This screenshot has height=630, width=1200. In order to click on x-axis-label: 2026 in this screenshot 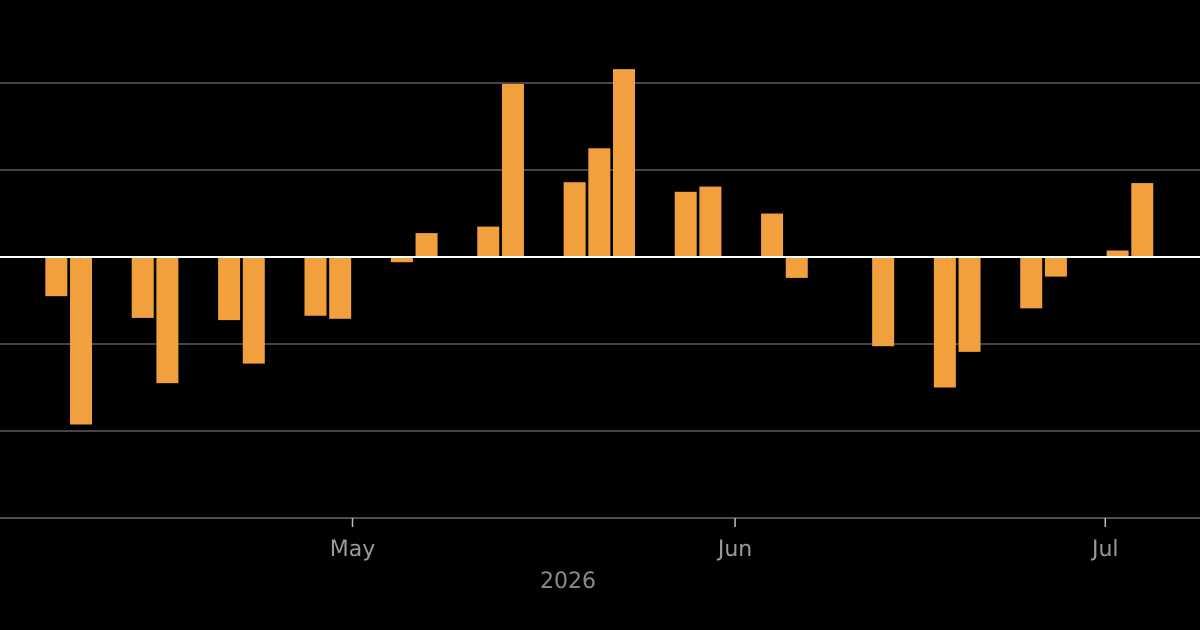, I will do `click(568, 581)`.